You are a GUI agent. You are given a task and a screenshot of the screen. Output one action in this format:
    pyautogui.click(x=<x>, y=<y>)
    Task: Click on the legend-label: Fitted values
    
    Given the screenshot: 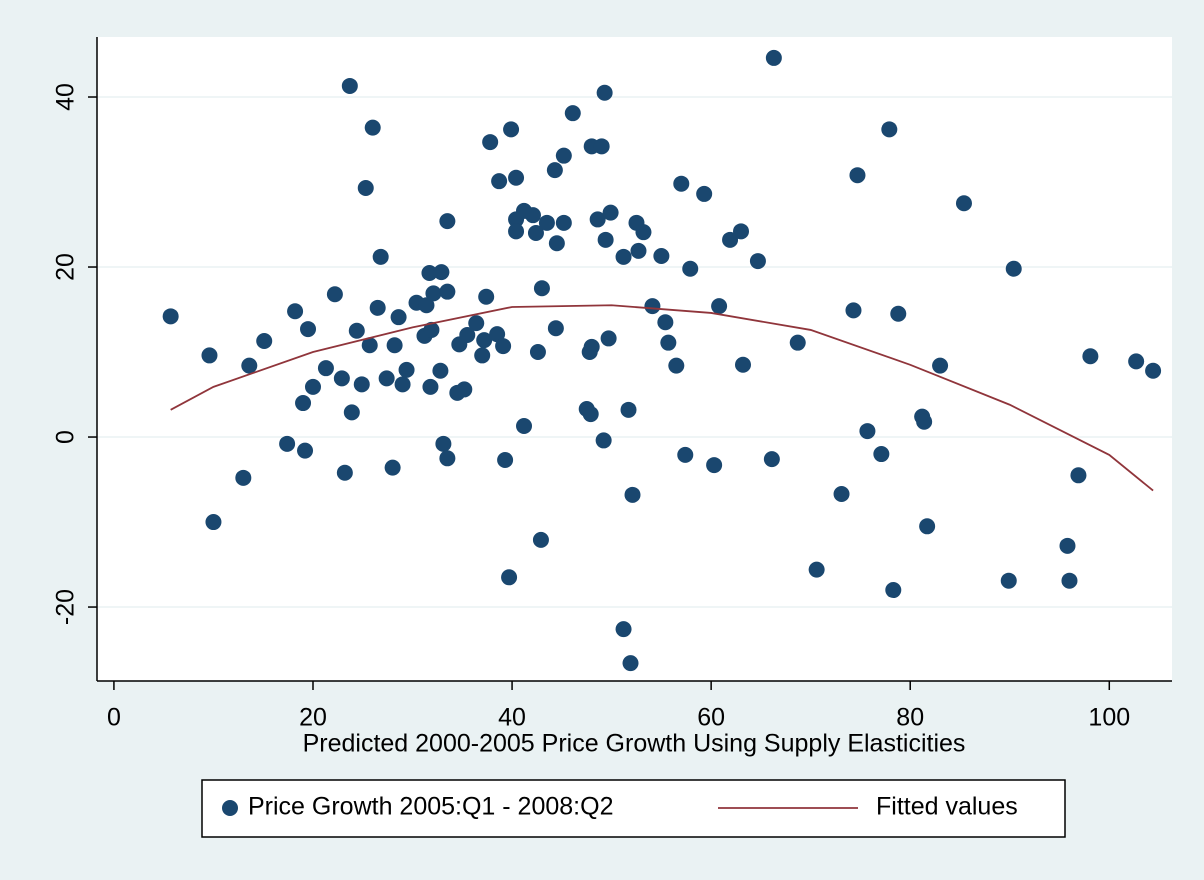 What is the action you would take?
    pyautogui.click(x=947, y=807)
    